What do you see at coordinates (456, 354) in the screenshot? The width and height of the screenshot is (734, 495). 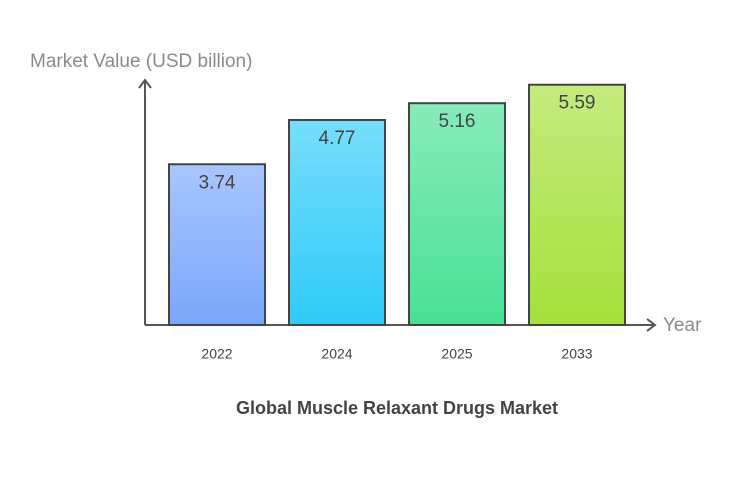 I see `x-tick-label: 2025` at bounding box center [456, 354].